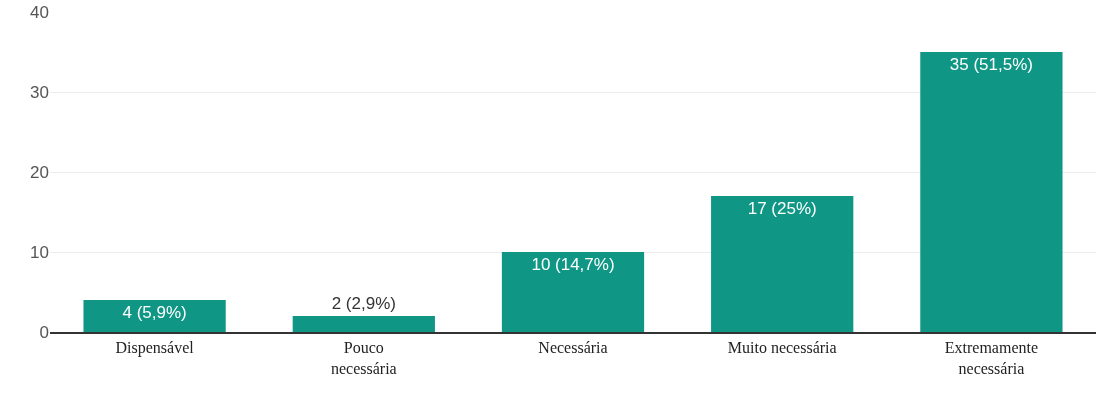  What do you see at coordinates (39, 172) in the screenshot?
I see `y-tick-label: 20` at bounding box center [39, 172].